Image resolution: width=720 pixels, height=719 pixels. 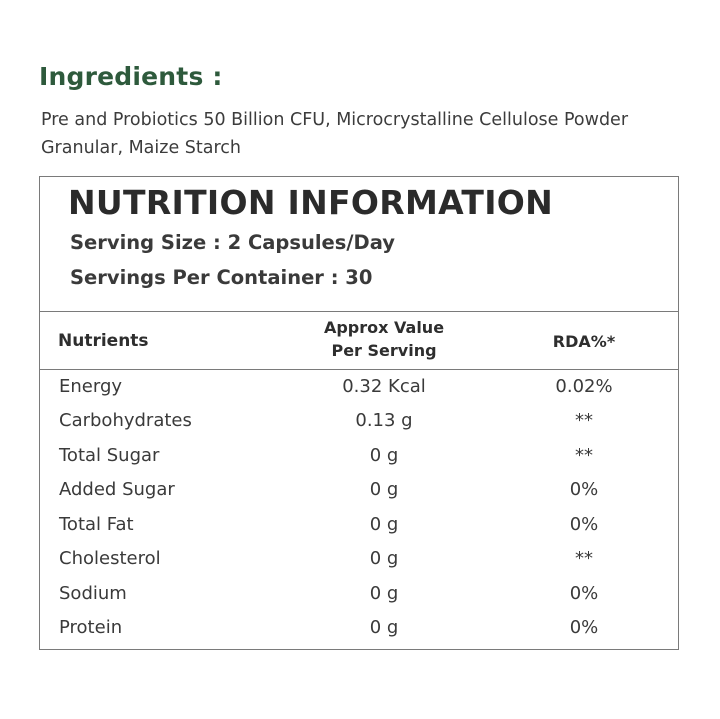 I want to click on table-row: Energy 0.32 Kcal 0.02%, so click(x=359, y=387).